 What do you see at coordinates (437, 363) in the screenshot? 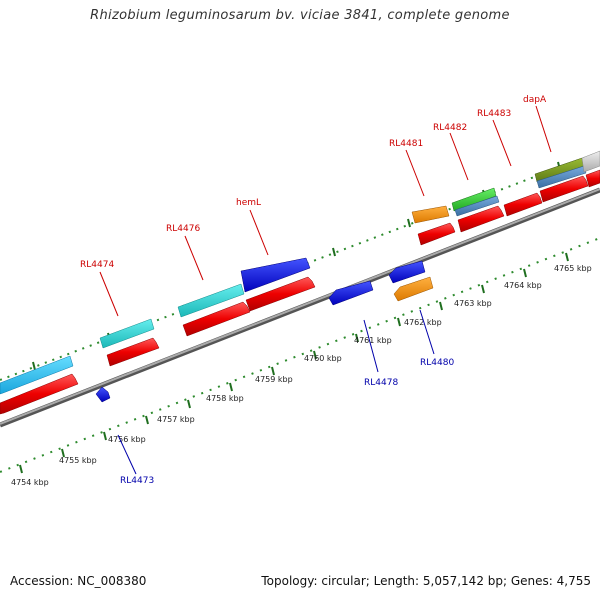
I see `gene-label-rl4480: RL4480` at bounding box center [437, 363].